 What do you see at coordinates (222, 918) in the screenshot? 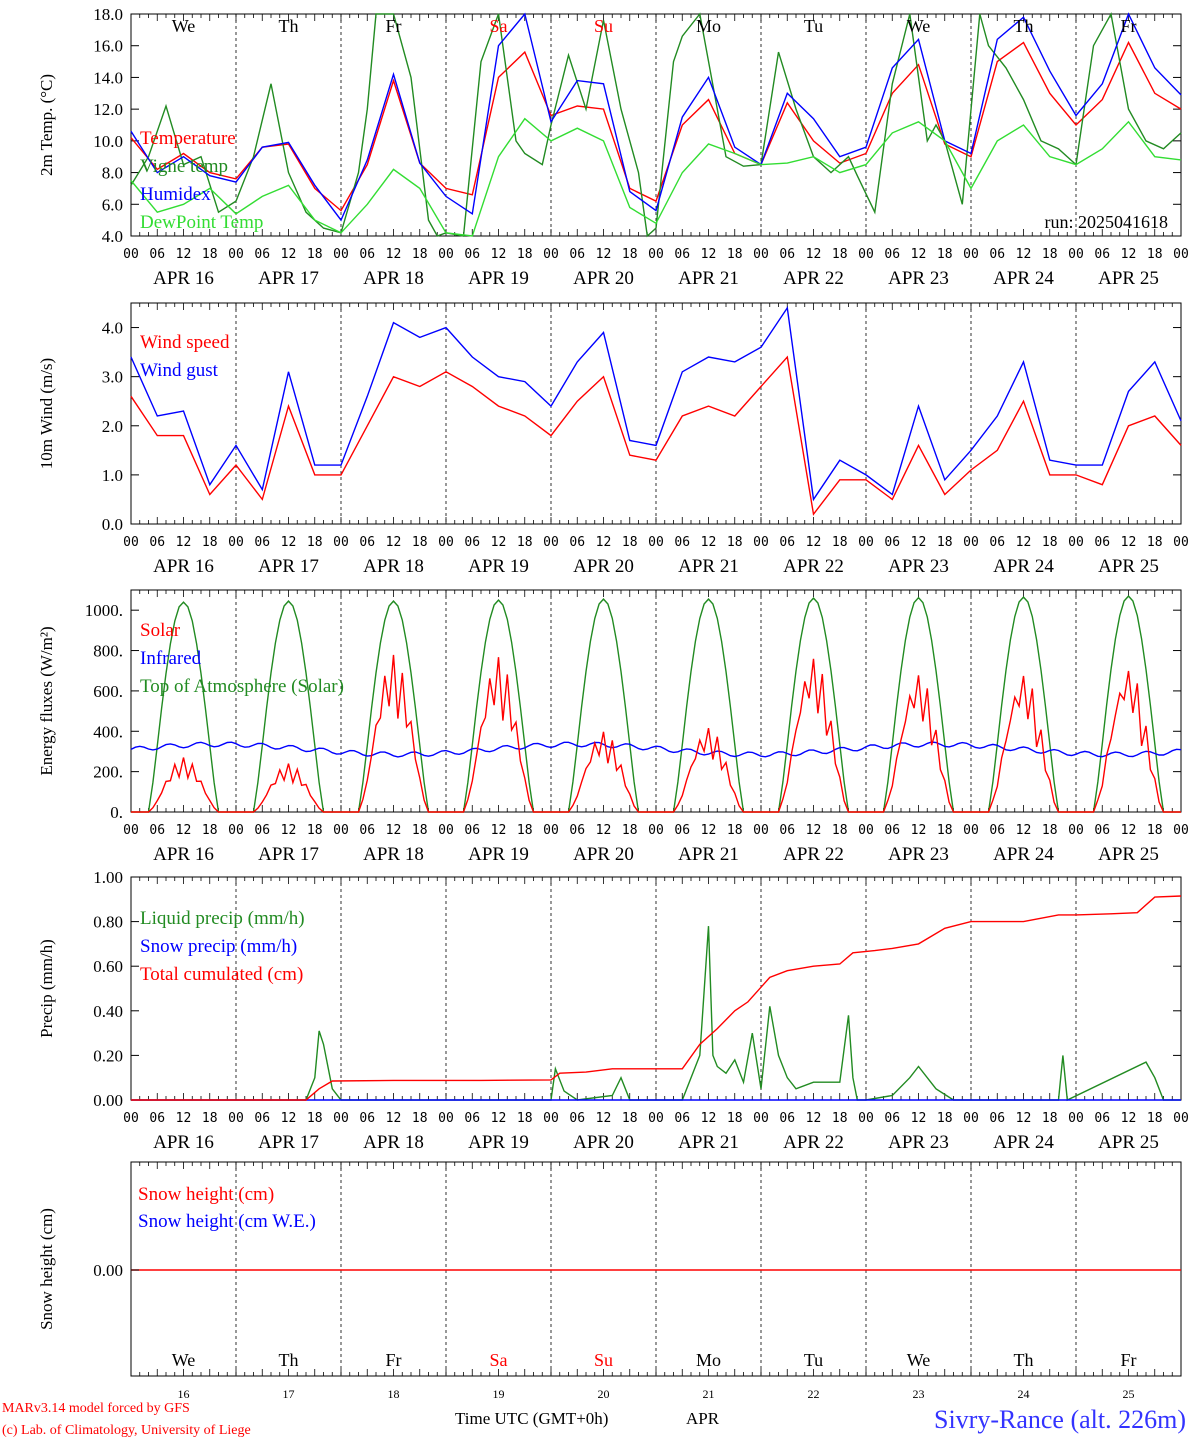
I see `legend-entry: Liquid precip (mm/h)` at bounding box center [222, 918].